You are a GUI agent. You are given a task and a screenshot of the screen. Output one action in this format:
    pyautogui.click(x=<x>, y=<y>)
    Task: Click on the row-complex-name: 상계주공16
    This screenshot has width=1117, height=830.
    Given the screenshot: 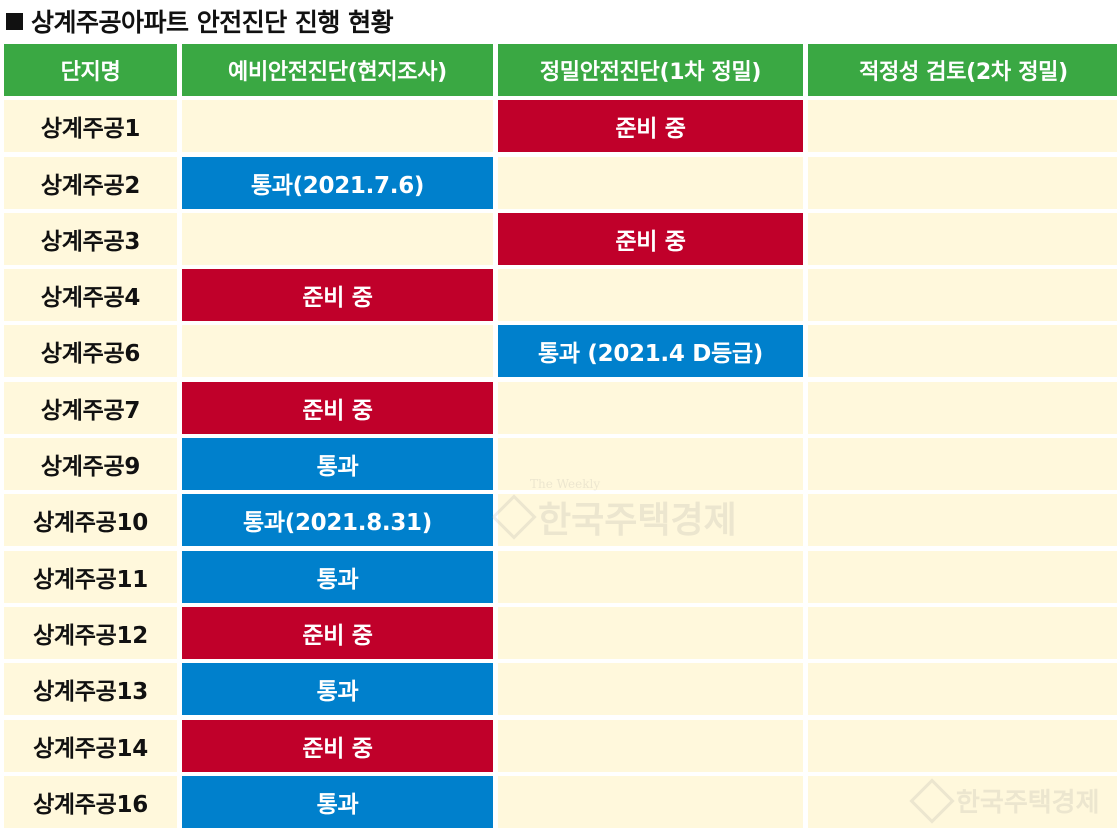 What is the action you would take?
    pyautogui.click(x=90, y=801)
    